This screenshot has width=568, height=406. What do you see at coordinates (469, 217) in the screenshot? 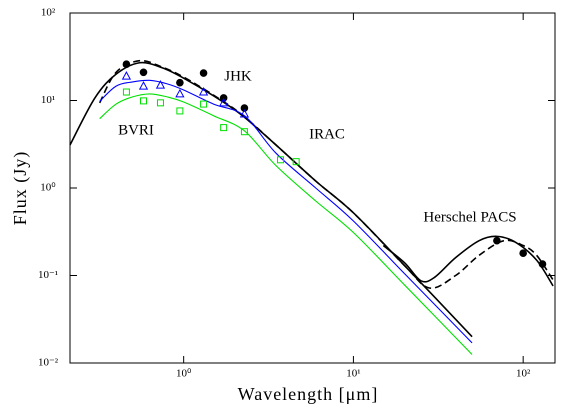
I see `annotation: Herschel PACS` at bounding box center [469, 217].